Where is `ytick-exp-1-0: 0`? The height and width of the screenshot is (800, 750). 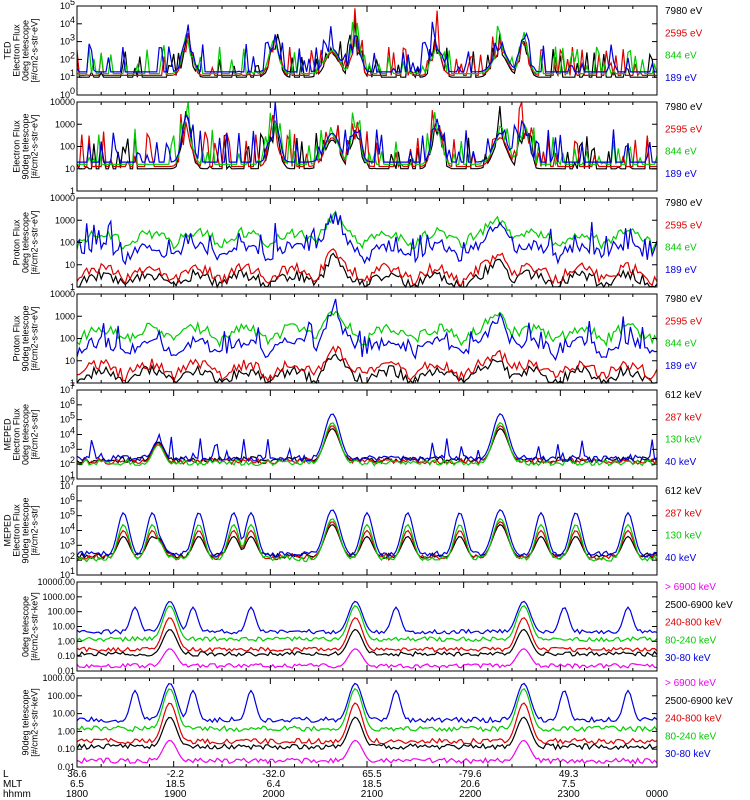
ytick-exp-1-0: 0 is located at coordinates (72, 91).